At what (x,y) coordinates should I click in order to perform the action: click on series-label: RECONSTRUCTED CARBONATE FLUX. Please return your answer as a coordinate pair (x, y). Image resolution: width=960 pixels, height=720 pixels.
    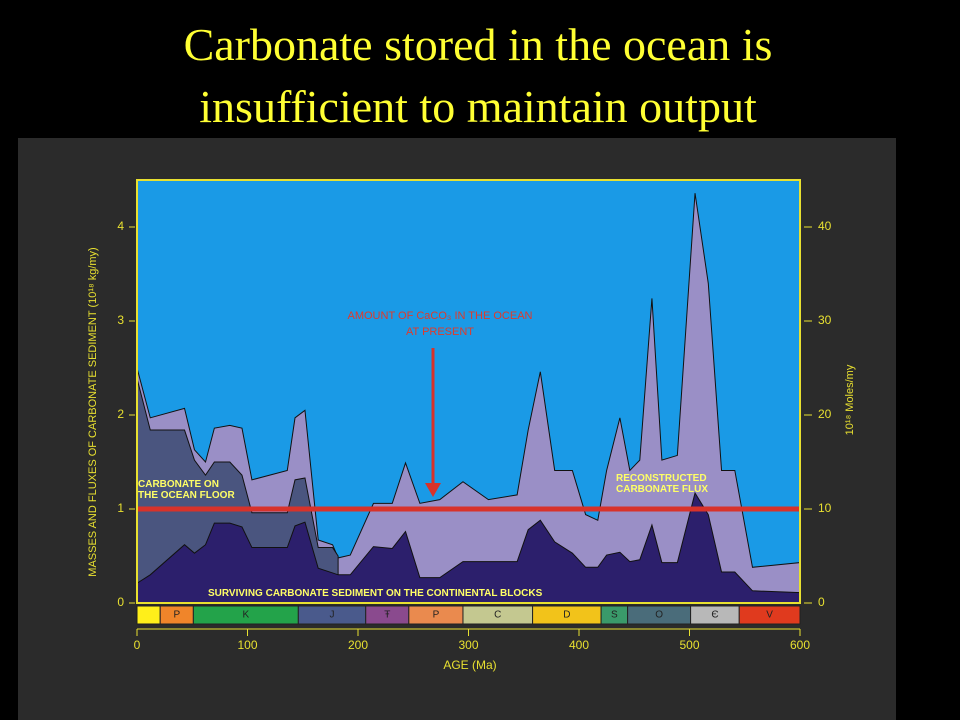
    Looking at the image, I should click on (662, 484).